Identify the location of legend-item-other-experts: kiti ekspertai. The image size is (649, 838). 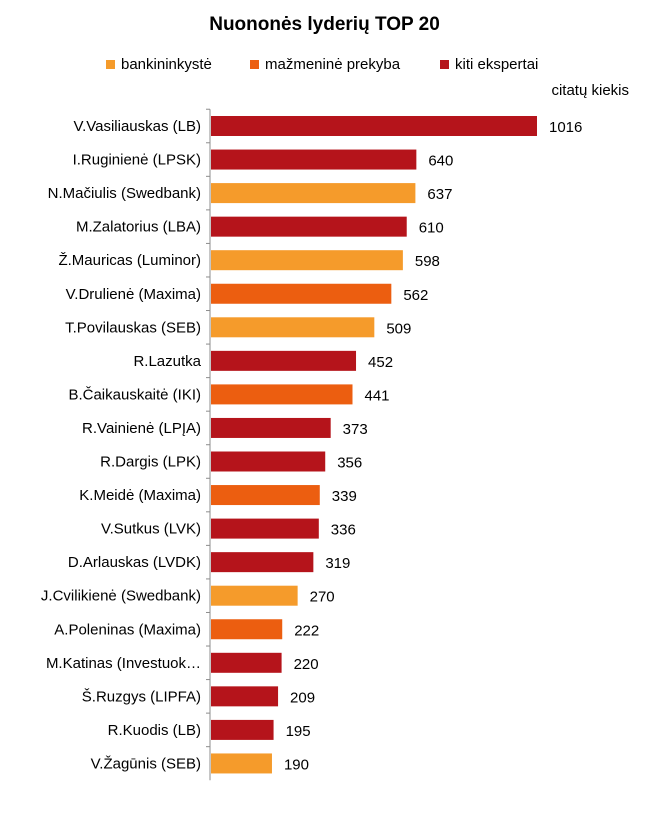
(489, 64).